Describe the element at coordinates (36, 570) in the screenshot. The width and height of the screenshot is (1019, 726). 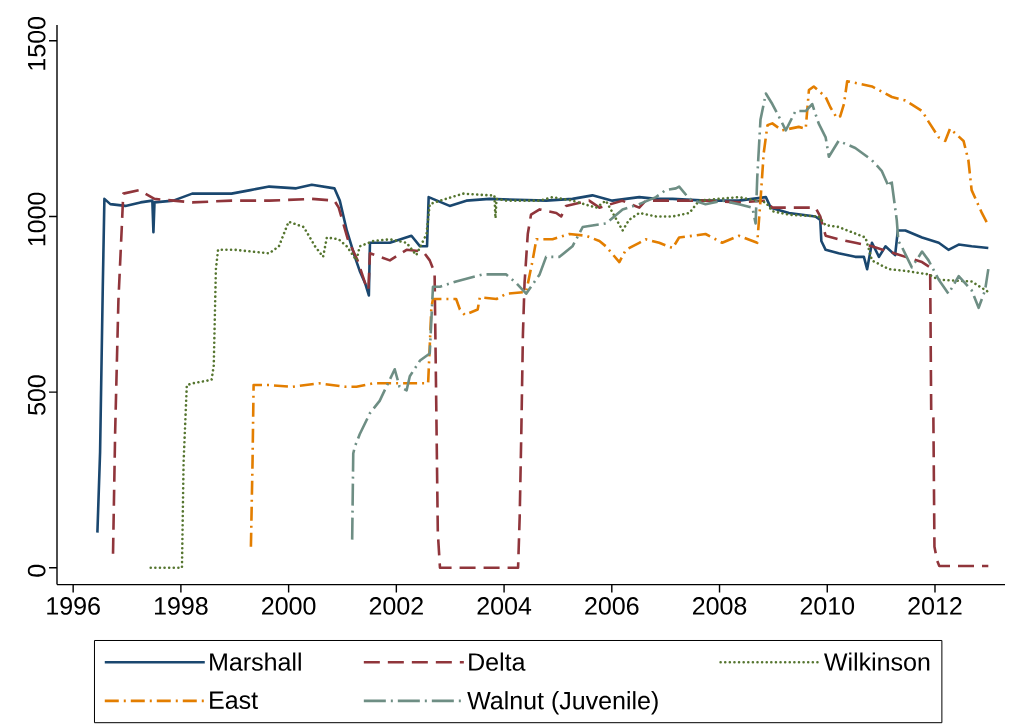
I see `y-tick-label: 0` at that location.